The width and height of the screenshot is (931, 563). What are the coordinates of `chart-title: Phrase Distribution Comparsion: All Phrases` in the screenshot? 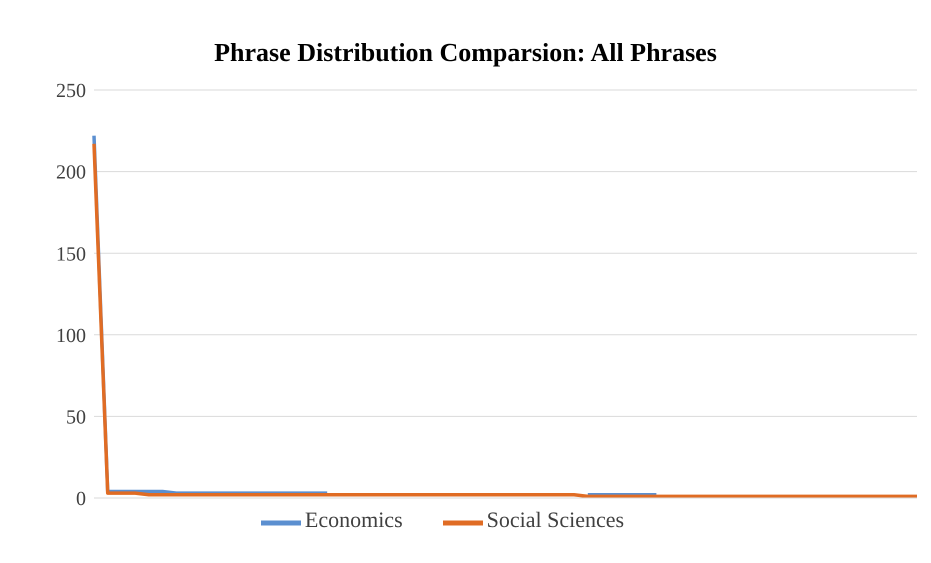 It's located at (465, 53).